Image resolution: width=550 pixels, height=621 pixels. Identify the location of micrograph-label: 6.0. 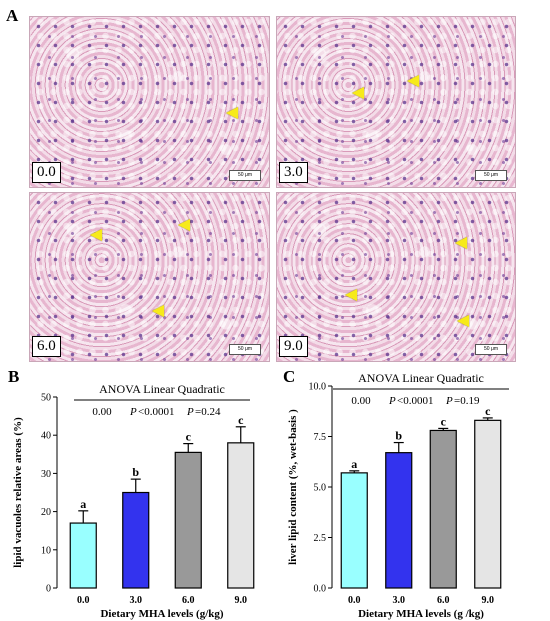
(46, 346).